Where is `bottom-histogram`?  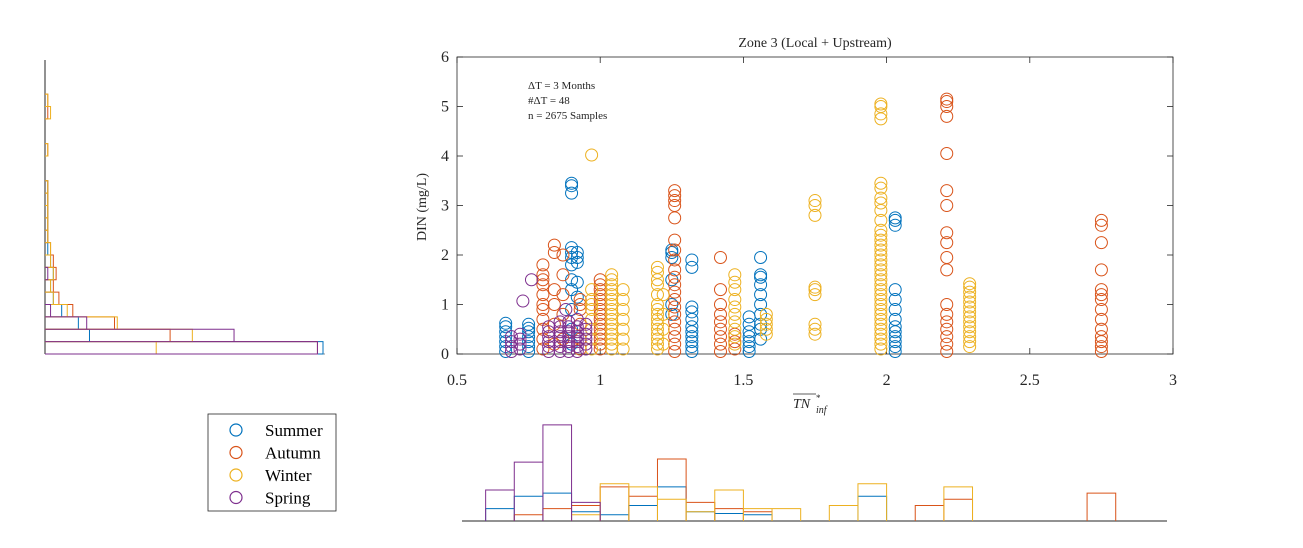
bottom-histogram is located at coordinates (814, 473).